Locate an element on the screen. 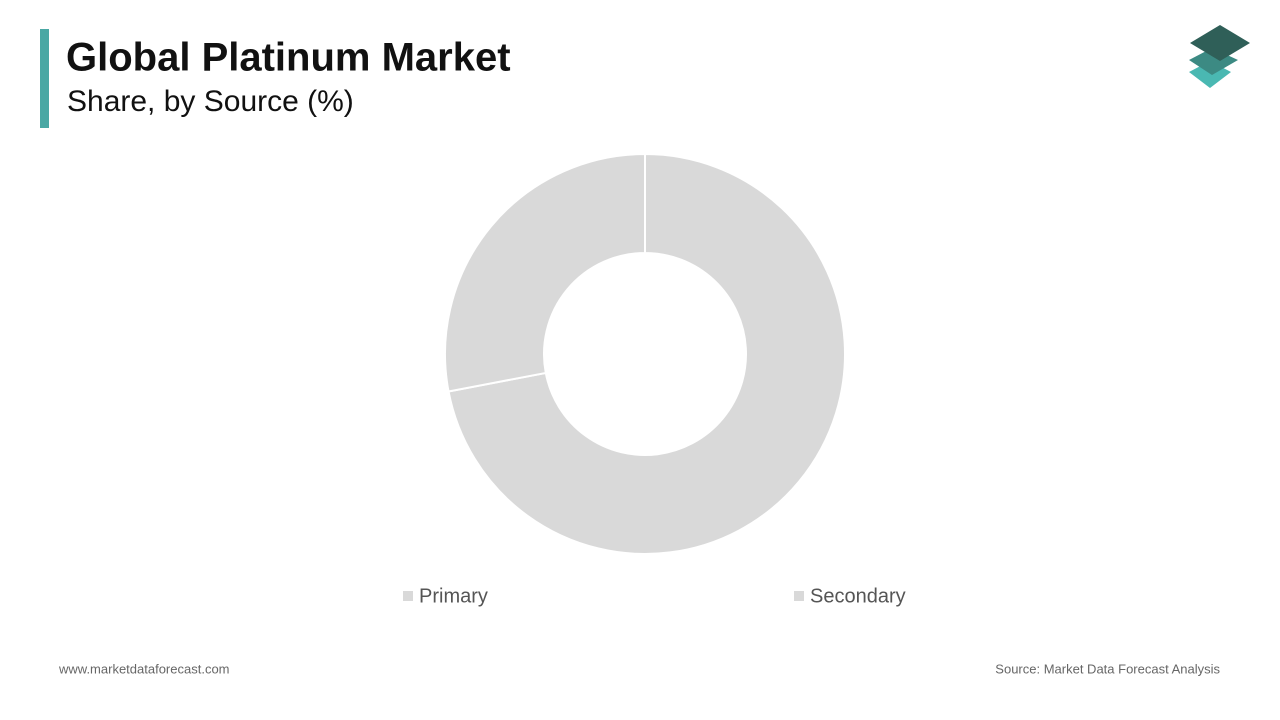 This screenshot has width=1280, height=720. legend-label: Primary is located at coordinates (453, 596).